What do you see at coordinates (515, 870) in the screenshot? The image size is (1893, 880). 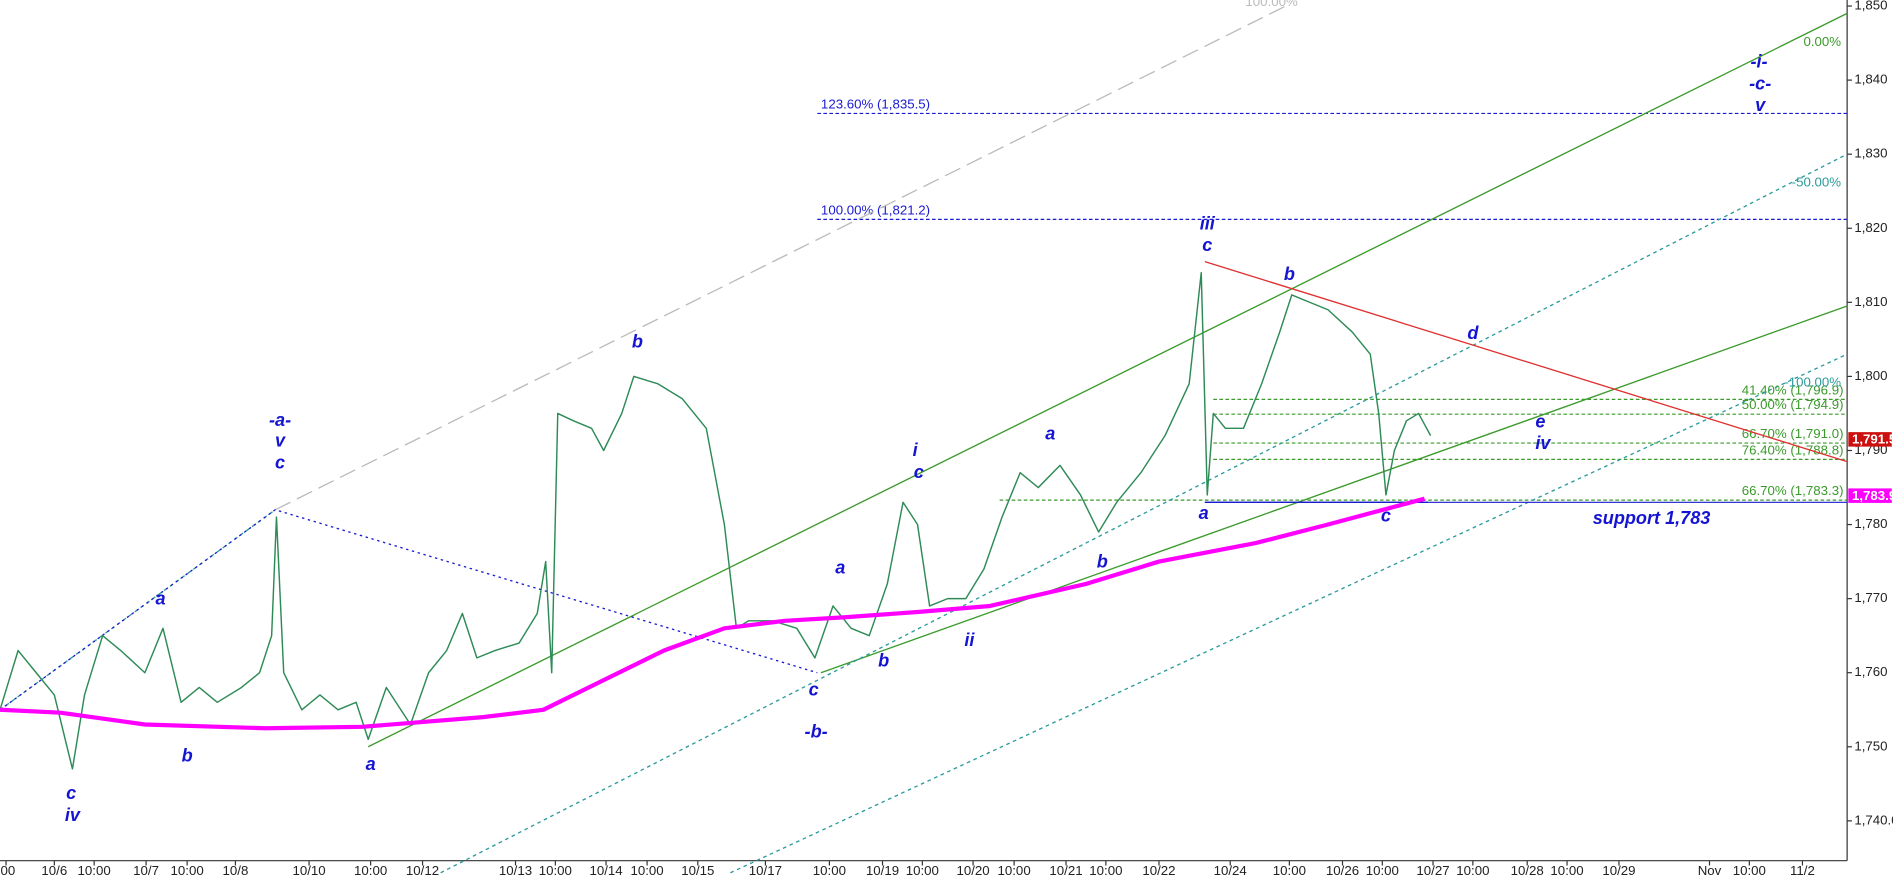 I see `x-tick-label: 10/13` at bounding box center [515, 870].